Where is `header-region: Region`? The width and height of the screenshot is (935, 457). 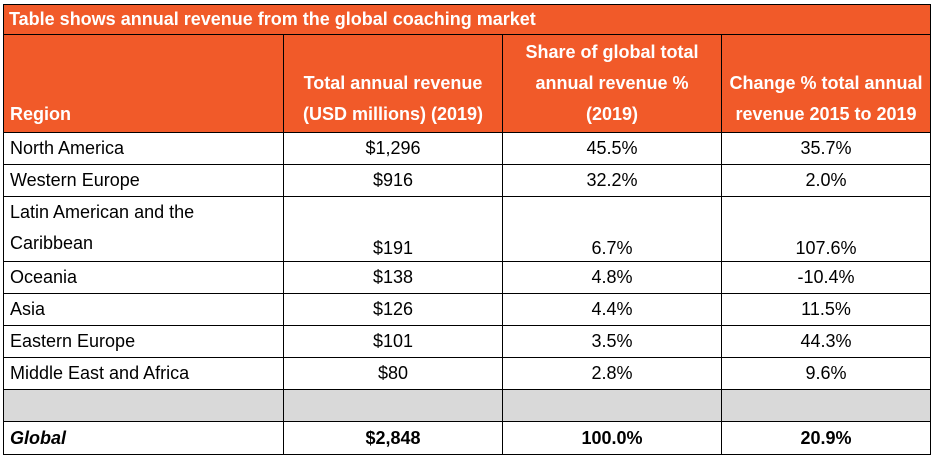 header-region: Region is located at coordinates (143, 83).